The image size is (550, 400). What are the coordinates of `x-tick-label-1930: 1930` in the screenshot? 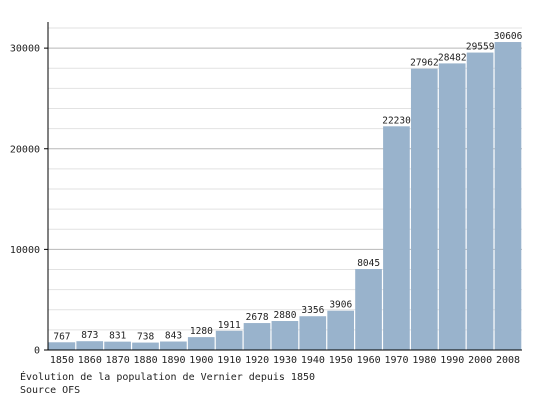 It's located at (285, 360).